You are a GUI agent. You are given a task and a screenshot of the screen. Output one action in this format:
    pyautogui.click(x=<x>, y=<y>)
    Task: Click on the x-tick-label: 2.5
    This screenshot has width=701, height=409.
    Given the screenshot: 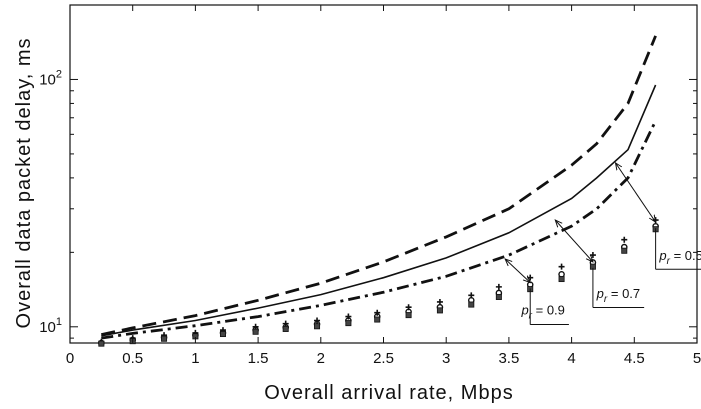 What is the action you would take?
    pyautogui.click(x=383, y=358)
    